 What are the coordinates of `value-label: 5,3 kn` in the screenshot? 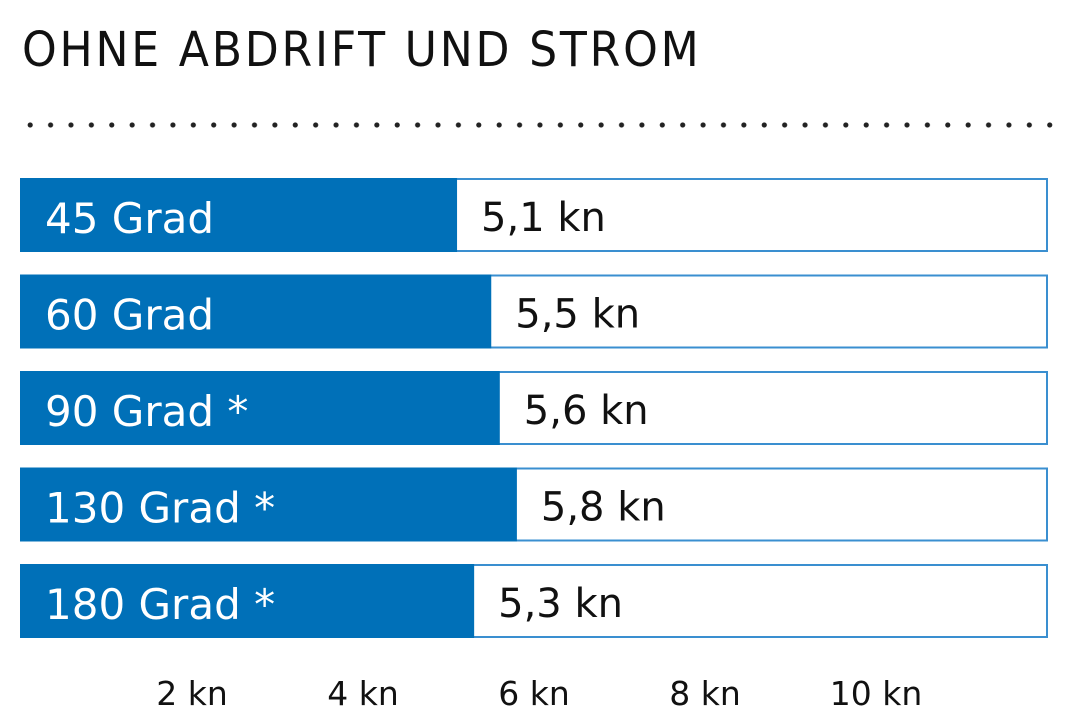 It's located at (560, 604).